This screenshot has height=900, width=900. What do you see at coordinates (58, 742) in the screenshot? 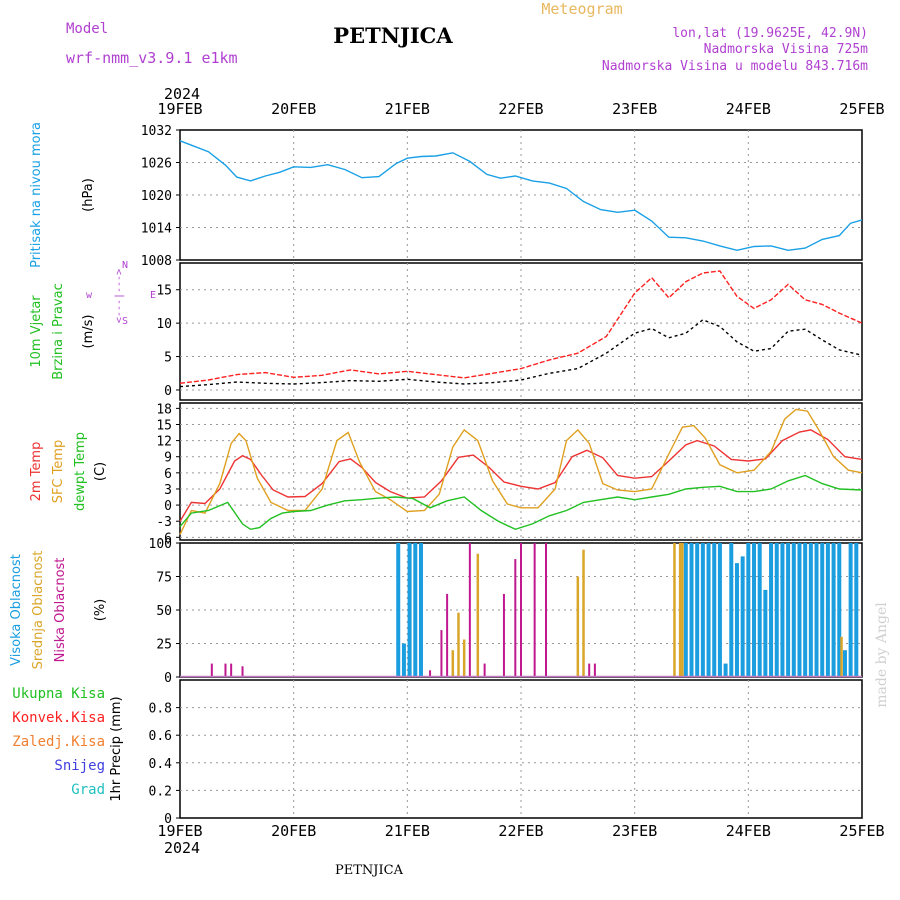
I see `precip-legend-item: Zaledj.Kisa` at bounding box center [58, 742].